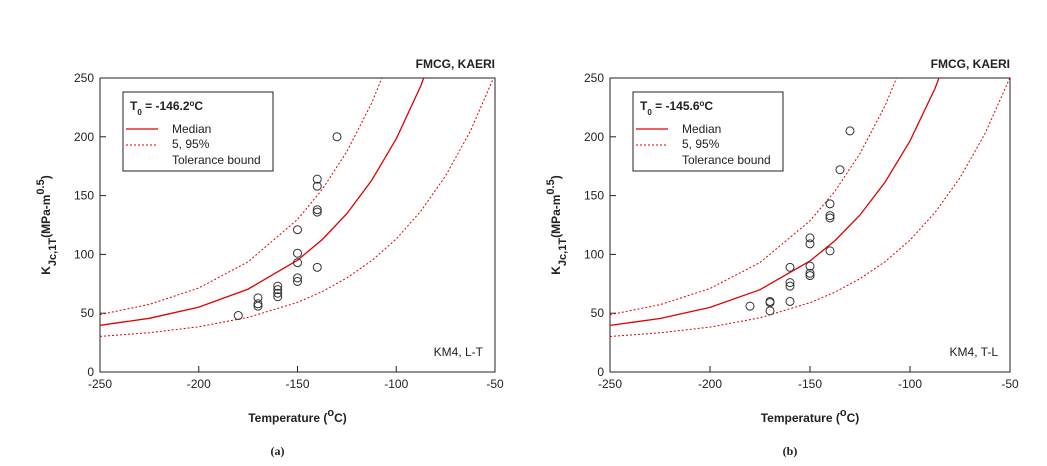 The width and height of the screenshot is (1047, 466). I want to click on upper-bound, so click(754, 197).